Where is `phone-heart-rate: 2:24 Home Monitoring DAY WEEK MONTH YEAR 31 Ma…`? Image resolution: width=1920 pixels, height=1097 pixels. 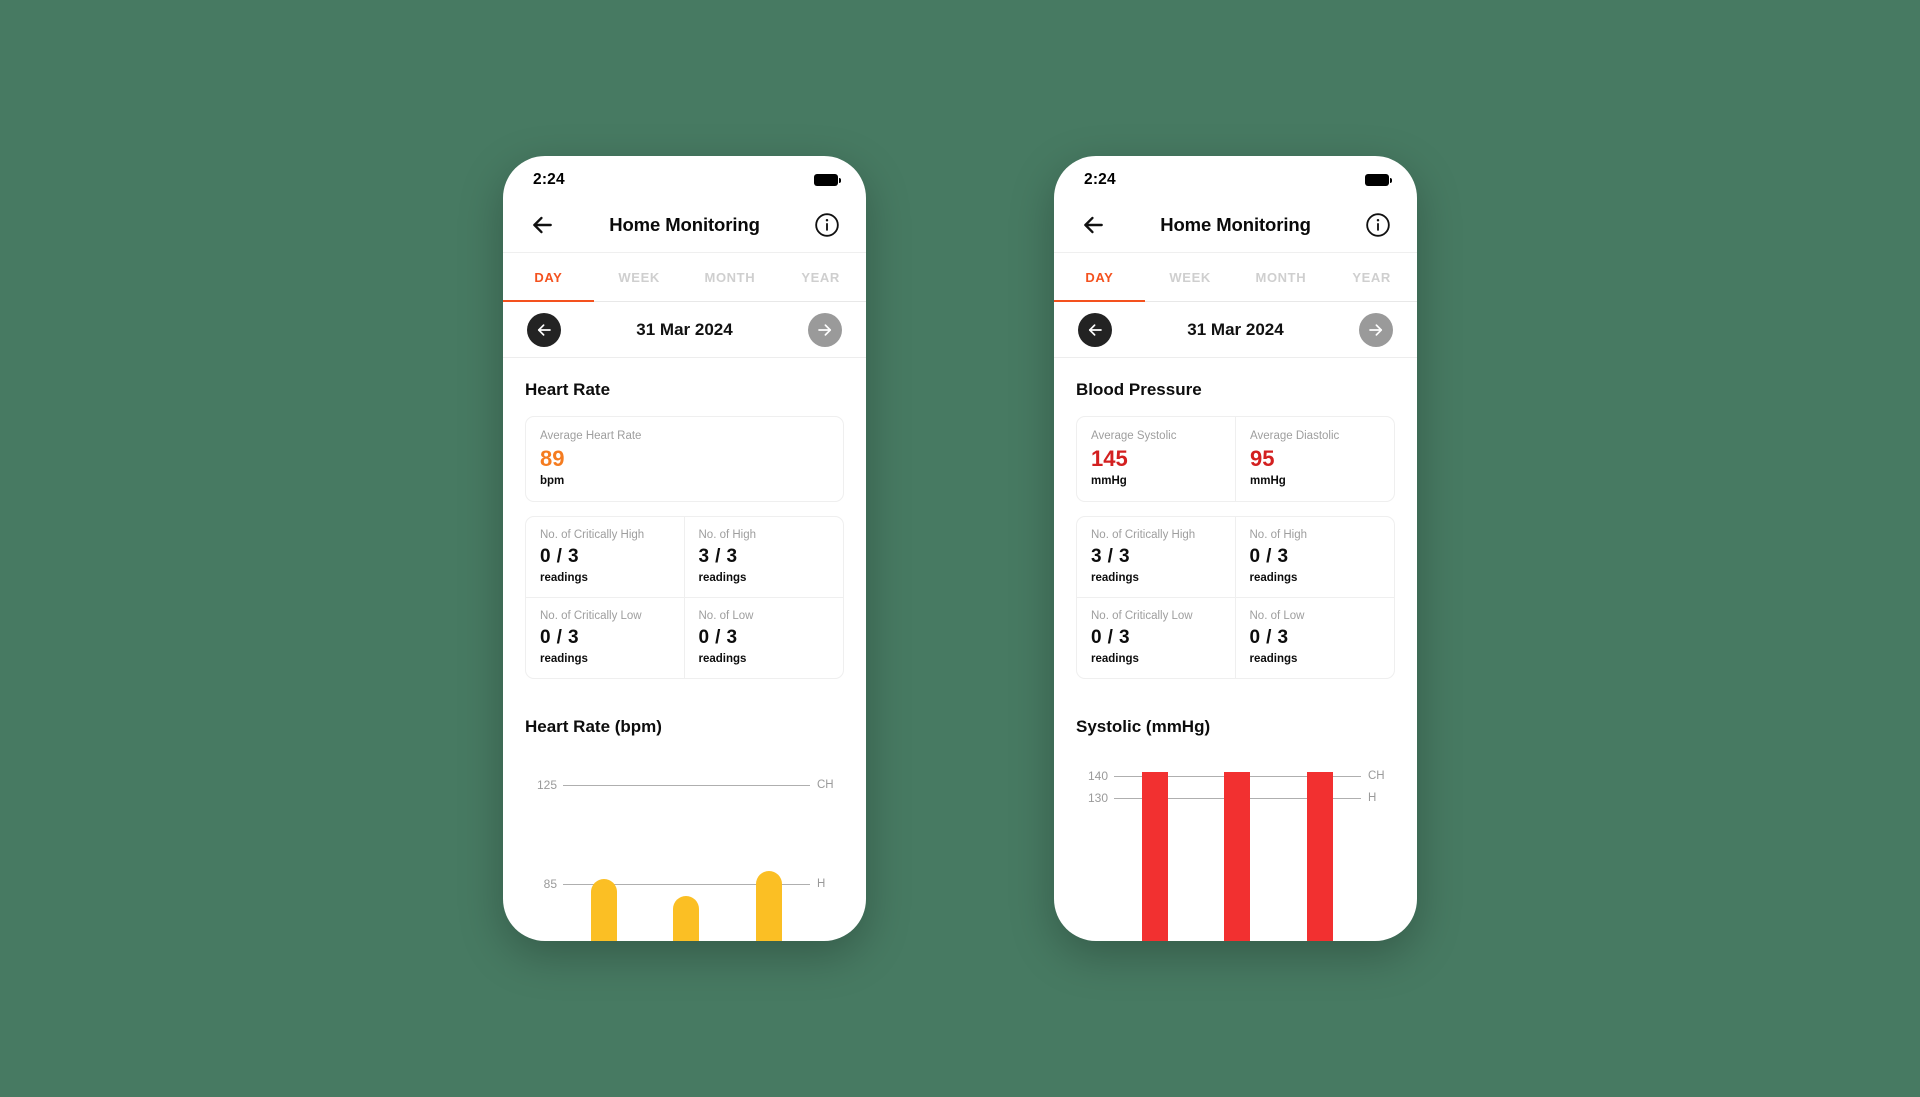
phone-heart-rate: 2:24 Home Monitoring DAY WEEK MONTH YEAR 31 Ma… is located at coordinates (684, 548).